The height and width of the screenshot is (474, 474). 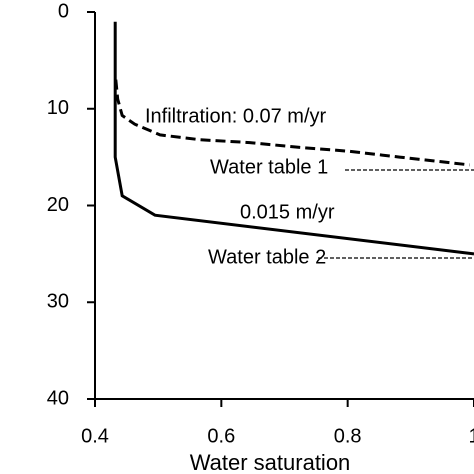 I want to click on annotation: Infiltration: 0.07 m/yr, so click(x=236, y=116).